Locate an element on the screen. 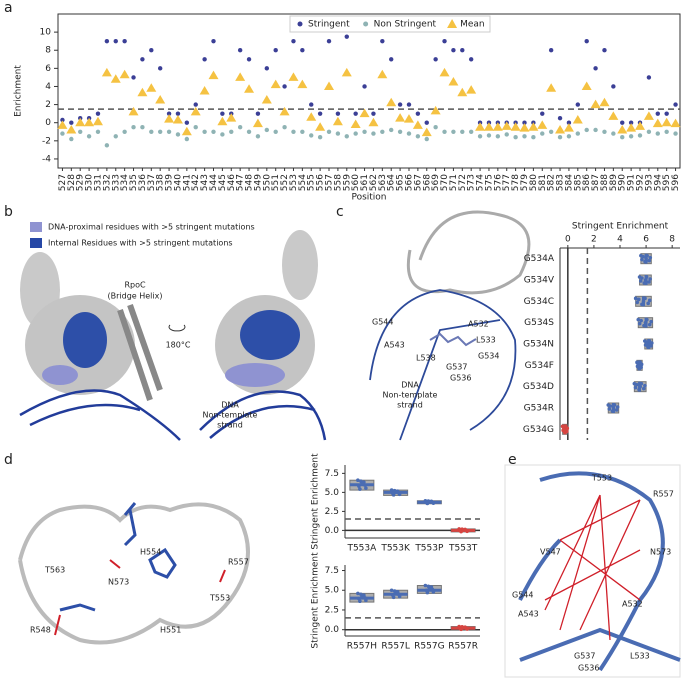 The height and width of the screenshot is (682, 685). label: G536 is located at coordinates (588, 668).